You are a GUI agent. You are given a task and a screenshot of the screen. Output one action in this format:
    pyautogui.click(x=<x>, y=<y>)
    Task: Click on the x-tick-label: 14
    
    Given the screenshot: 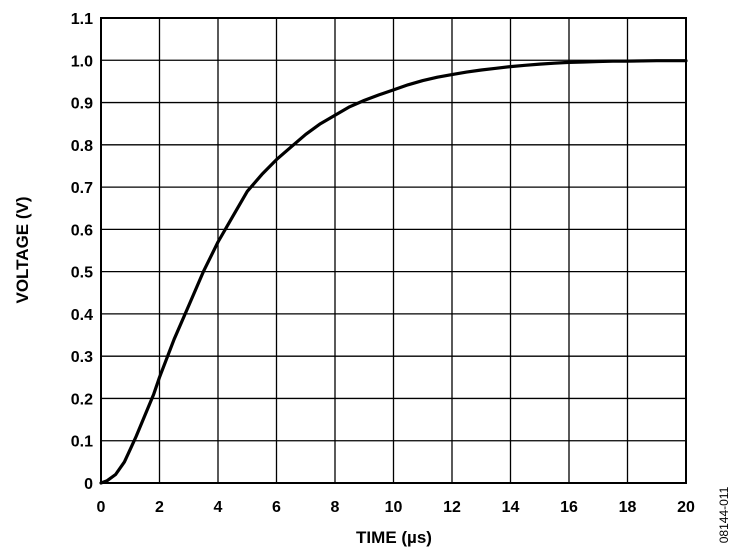 What is the action you would take?
    pyautogui.click(x=511, y=507)
    